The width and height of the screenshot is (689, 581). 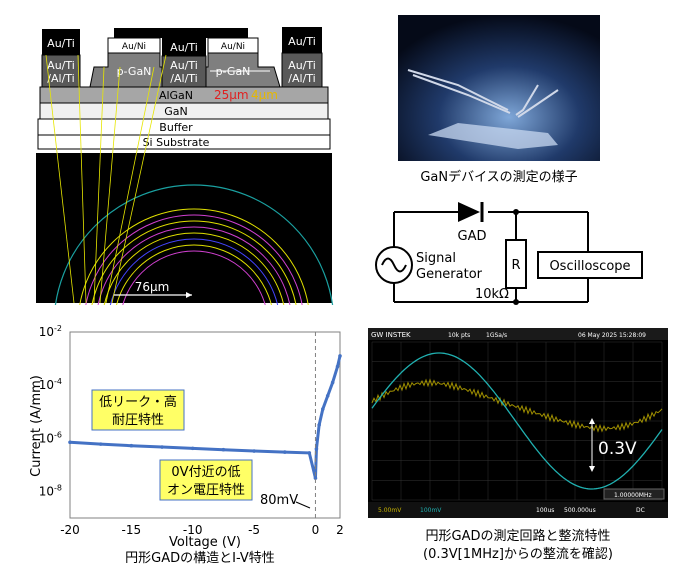 I want to click on resistor-symbol, so click(x=516, y=264).